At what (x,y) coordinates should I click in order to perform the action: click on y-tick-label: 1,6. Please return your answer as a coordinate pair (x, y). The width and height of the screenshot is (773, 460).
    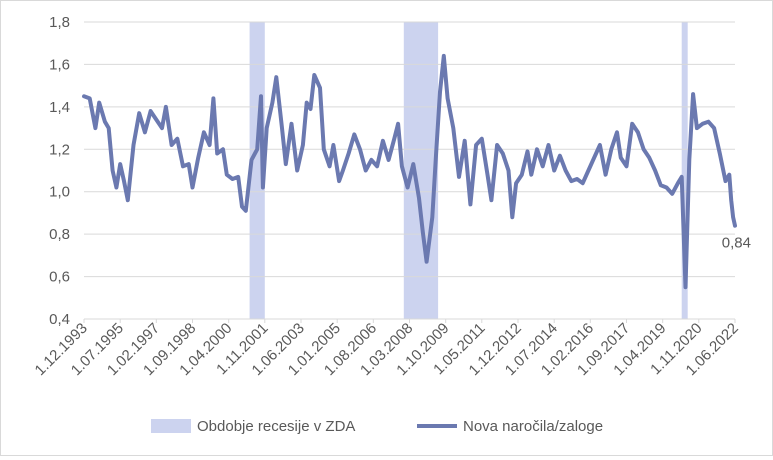
    Looking at the image, I should click on (59, 64).